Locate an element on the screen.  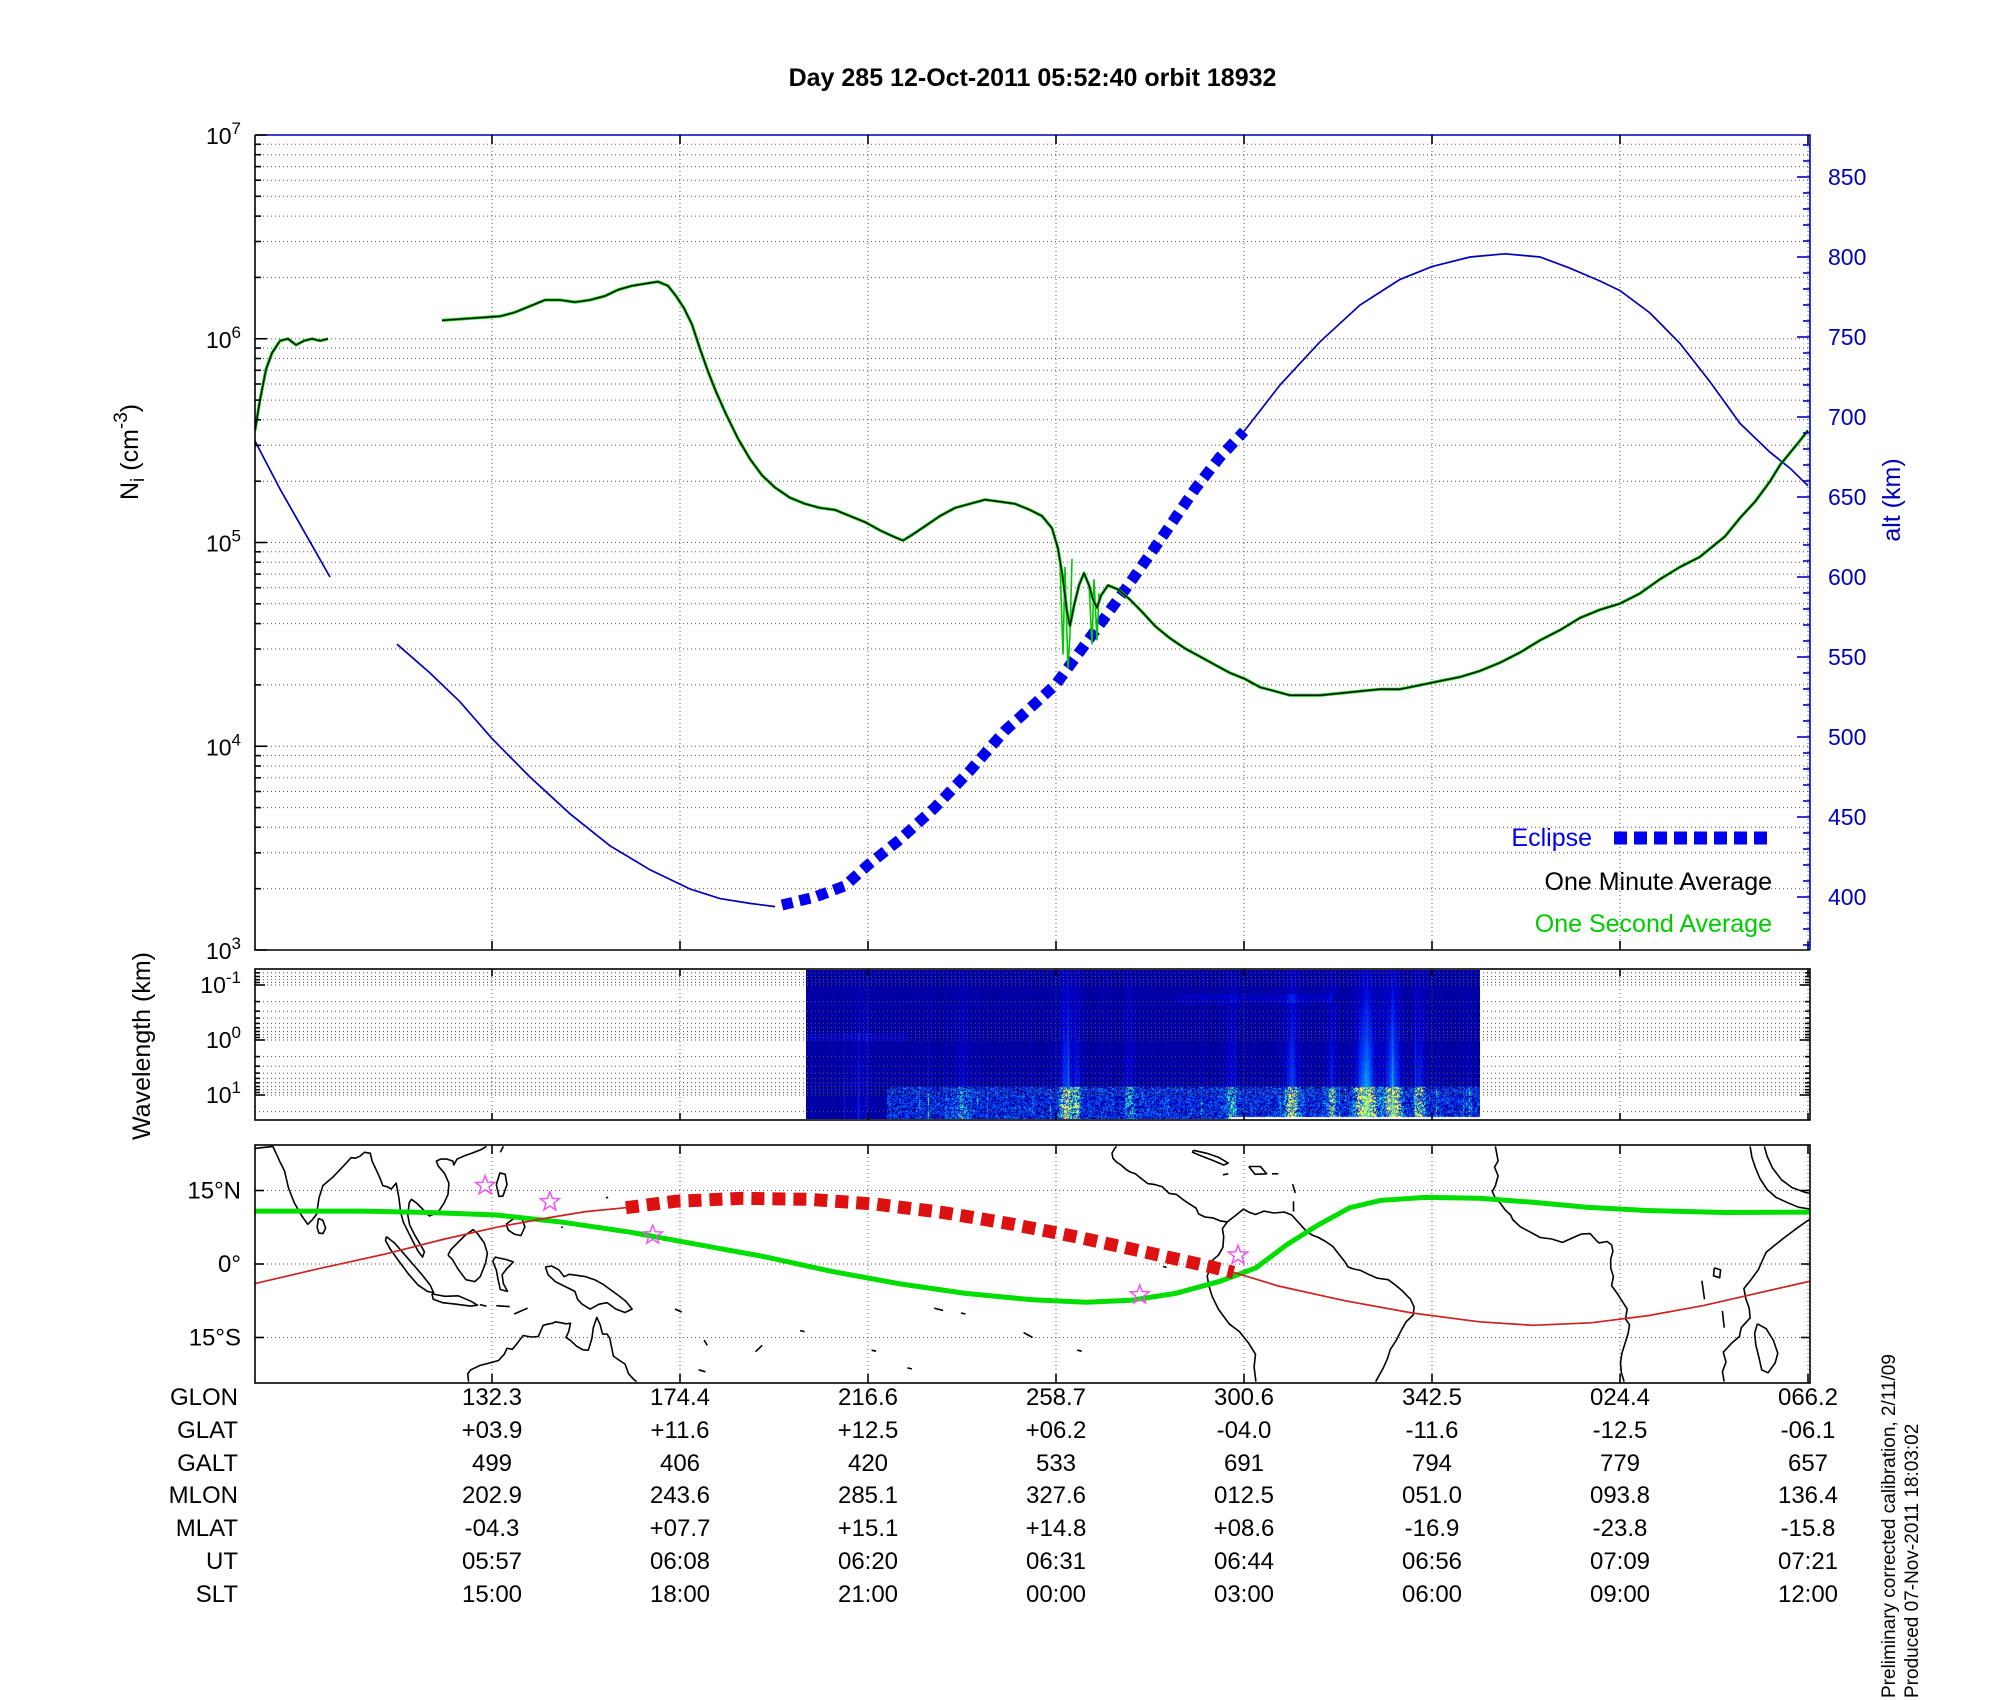
wavelength-axis-label: Wavelength (km) is located at coordinates (142, 1046).